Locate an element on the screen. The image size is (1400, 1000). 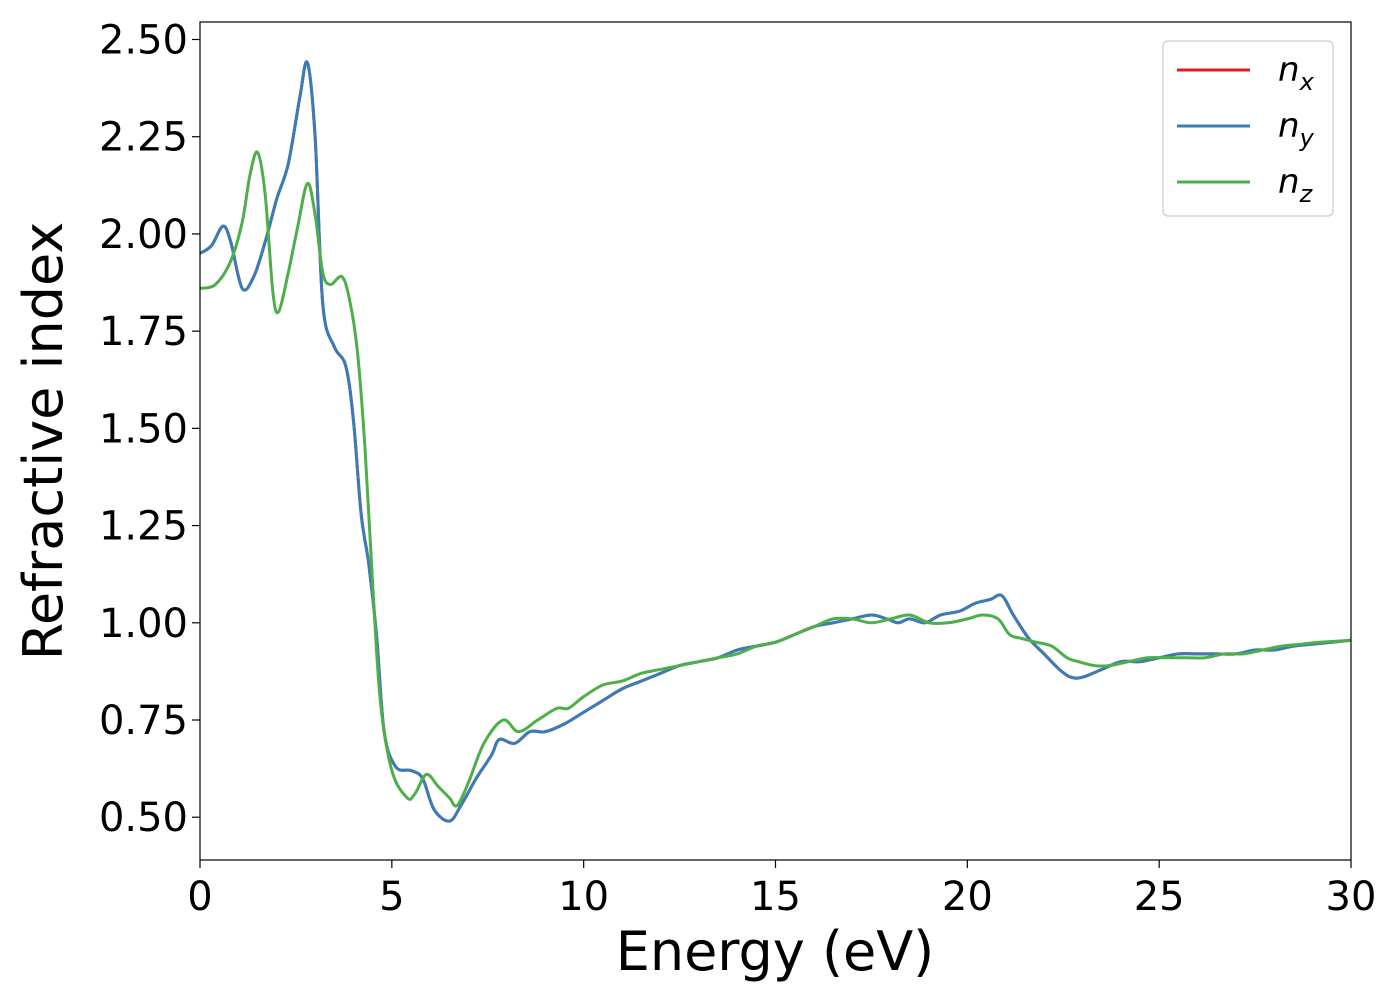
x-tick-label: 25 is located at coordinates (1159, 897).